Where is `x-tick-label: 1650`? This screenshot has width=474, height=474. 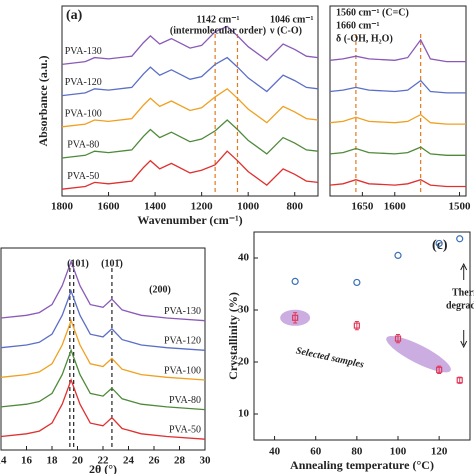
x-tick-label: 1650 is located at coordinates (362, 207).